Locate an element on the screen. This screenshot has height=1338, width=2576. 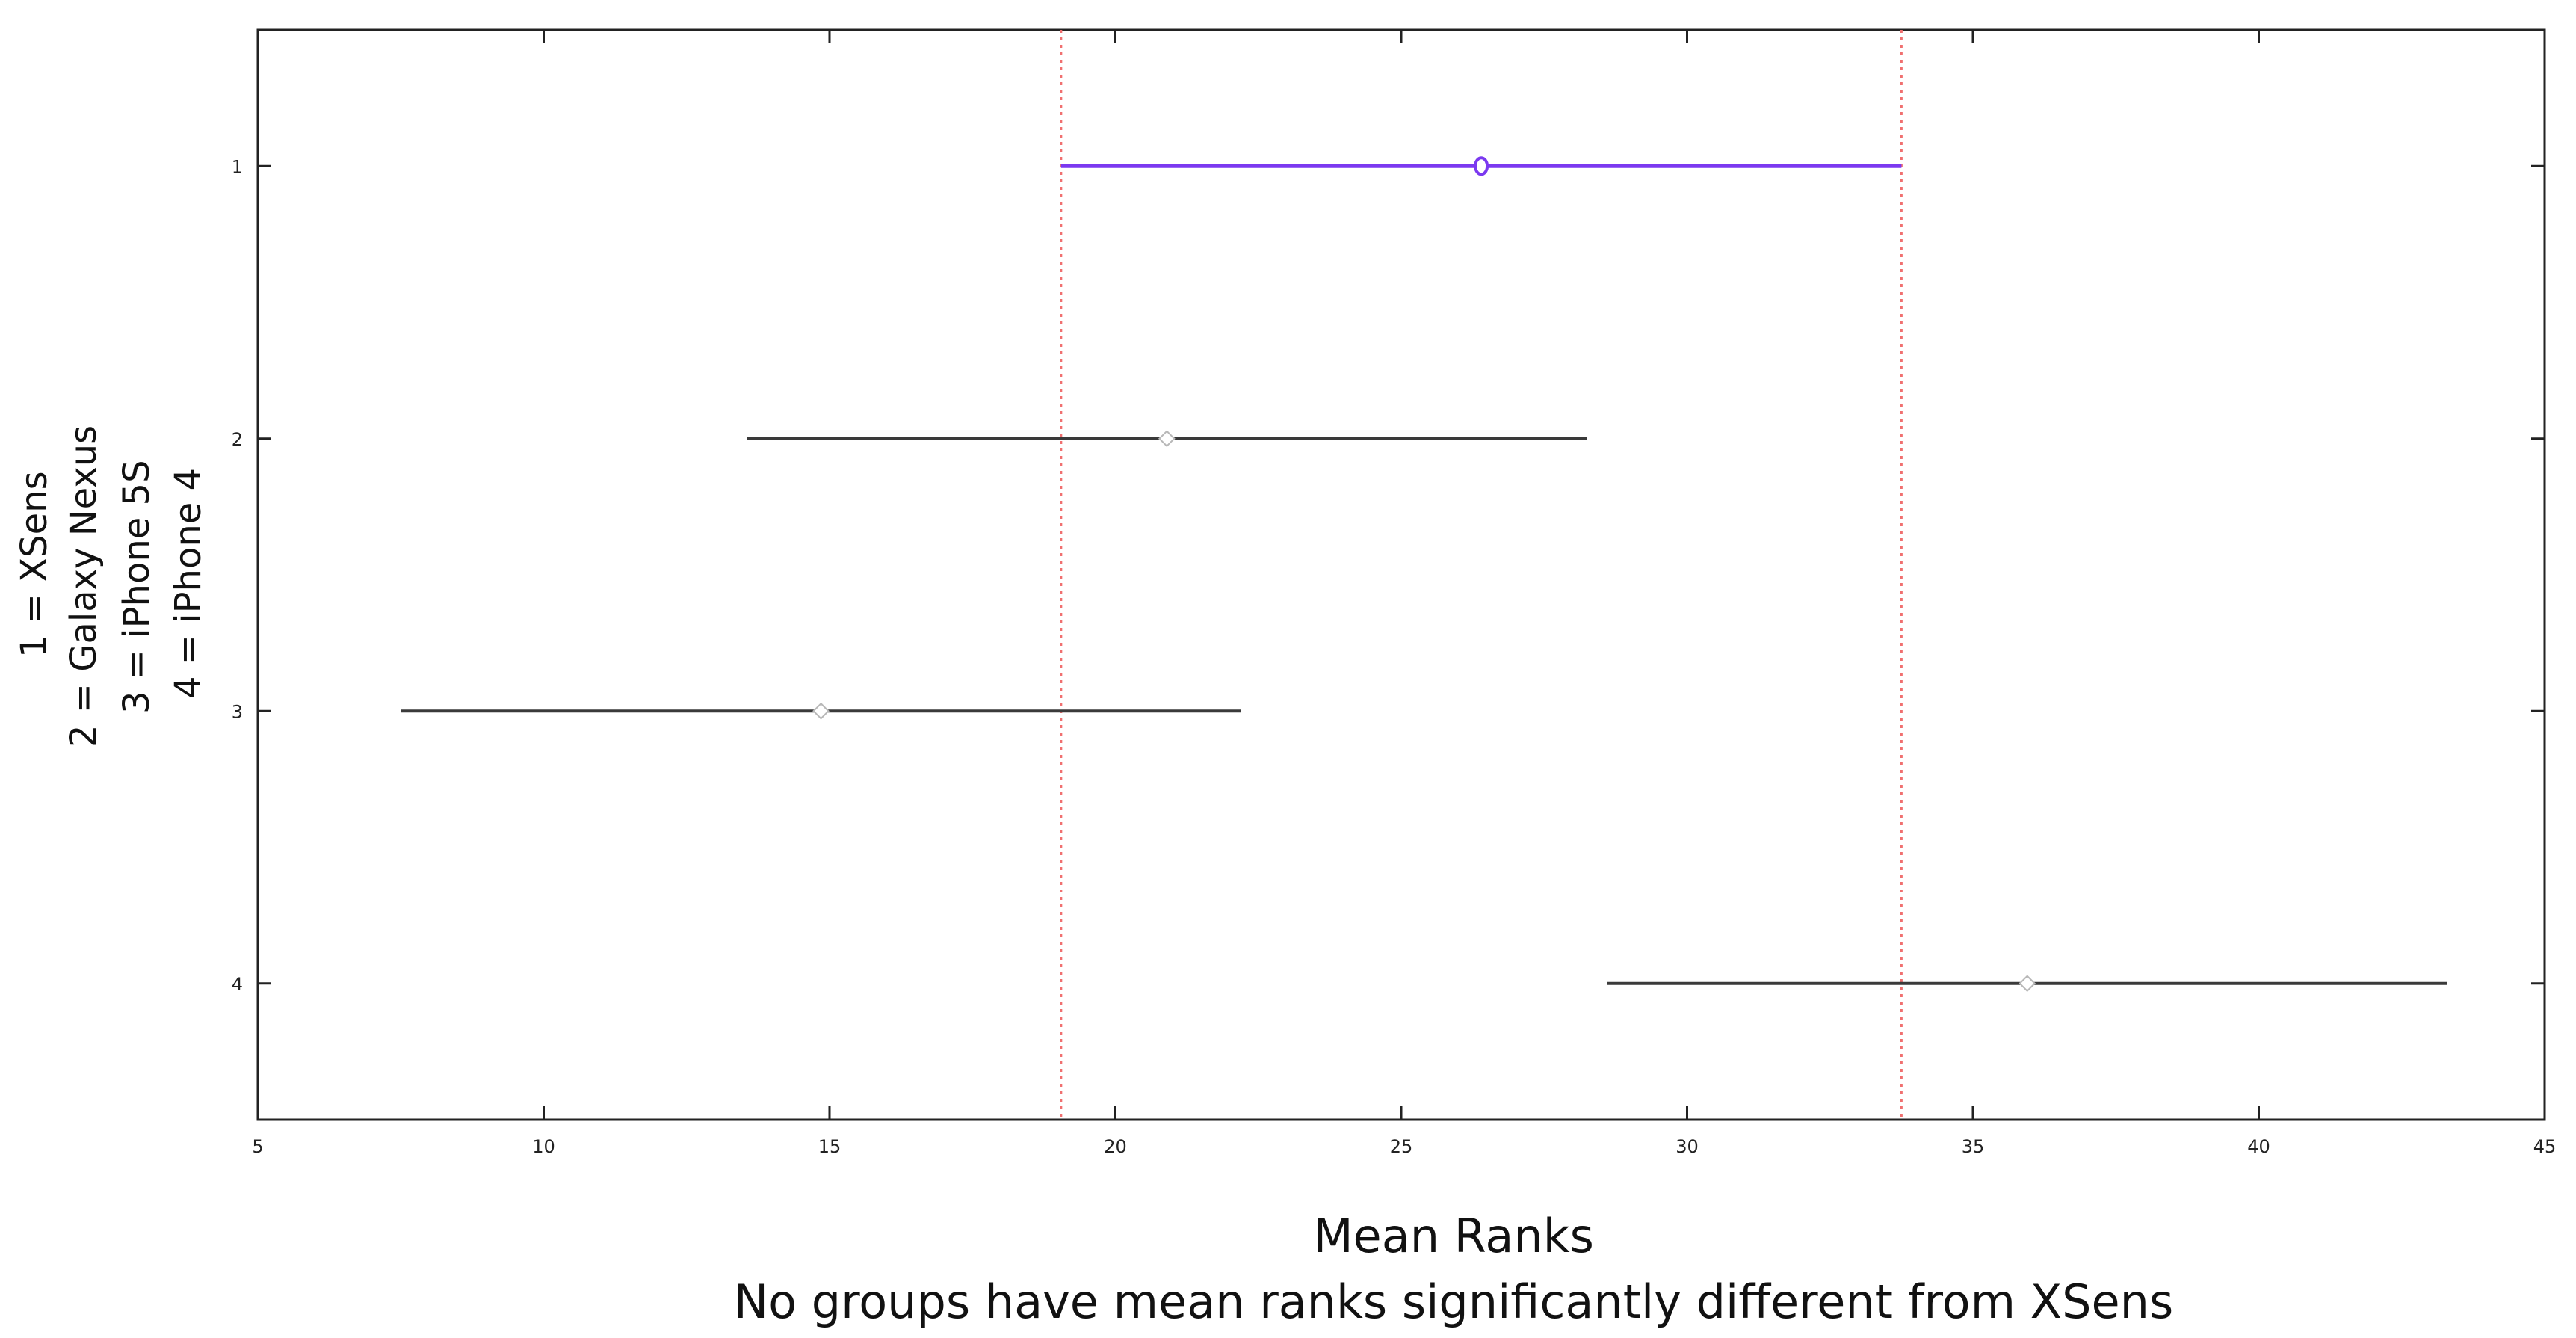
x-tick-label: 5 is located at coordinates (258, 1146).